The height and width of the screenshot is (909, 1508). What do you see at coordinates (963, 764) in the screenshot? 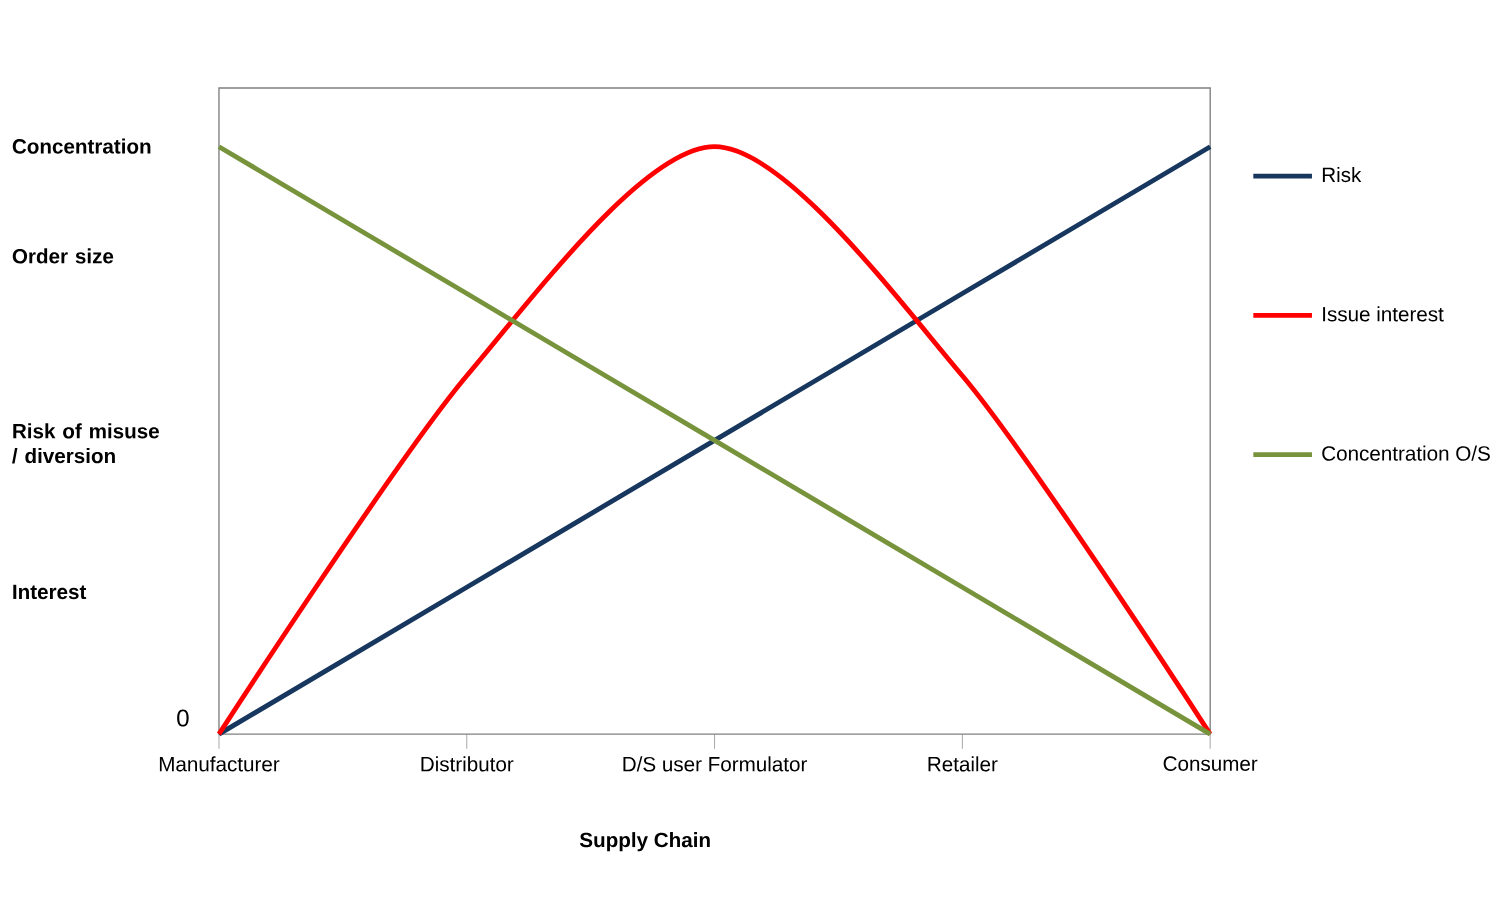
I see `x-tick-label: Retailer` at bounding box center [963, 764].